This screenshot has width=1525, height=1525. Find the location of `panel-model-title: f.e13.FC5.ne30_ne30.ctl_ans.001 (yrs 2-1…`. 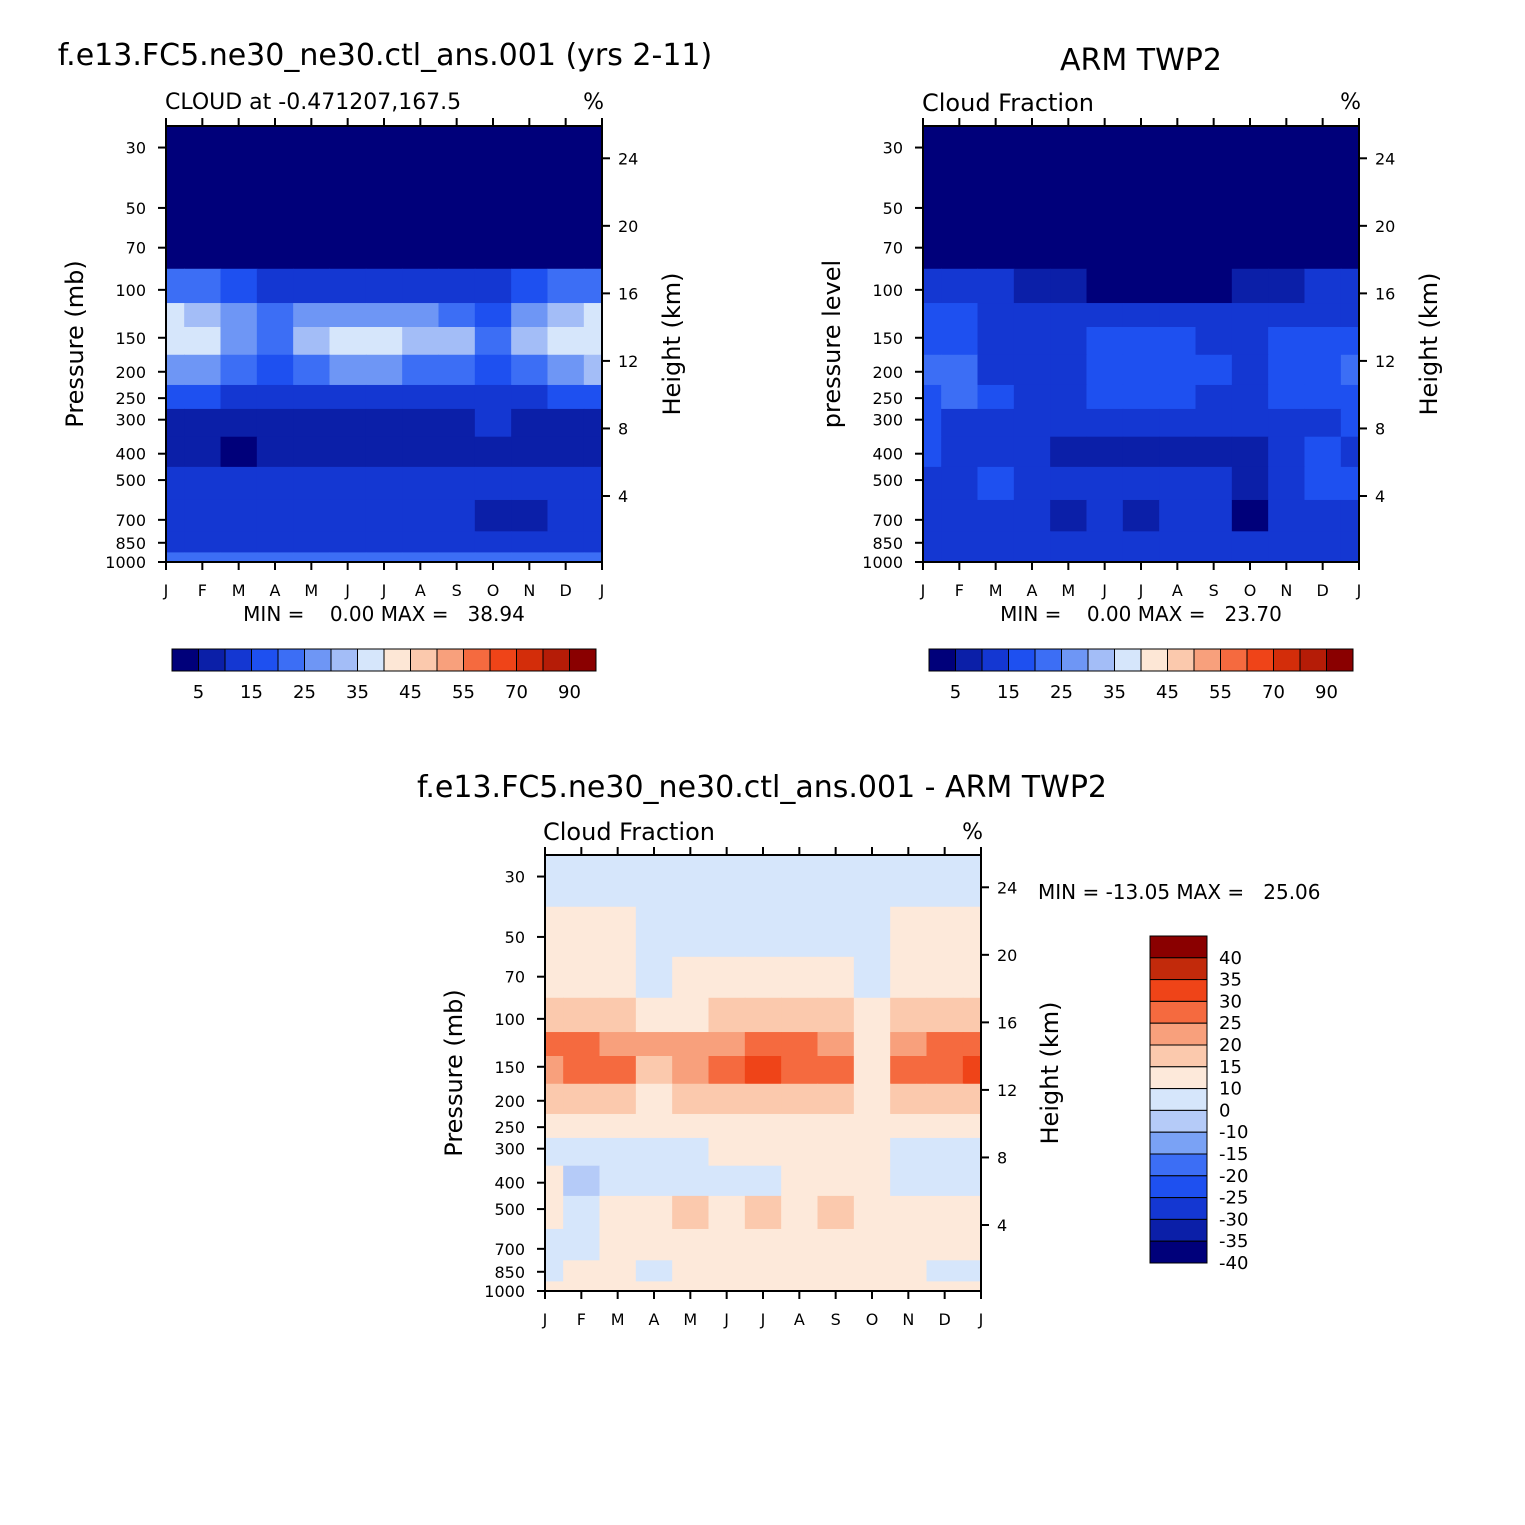

panel-model-title: f.e13.FC5.ne30_ne30.ctl_ans.001 (yrs 2-1… is located at coordinates (385, 55).